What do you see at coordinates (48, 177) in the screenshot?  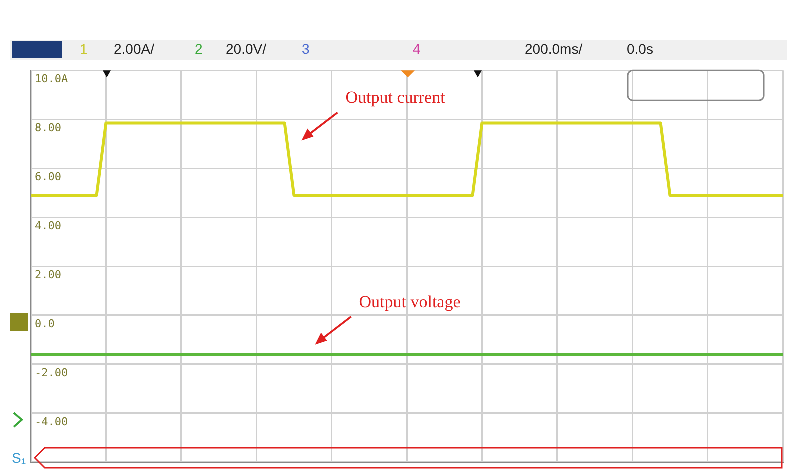 I see `y-tick-label: 6.00` at bounding box center [48, 177].